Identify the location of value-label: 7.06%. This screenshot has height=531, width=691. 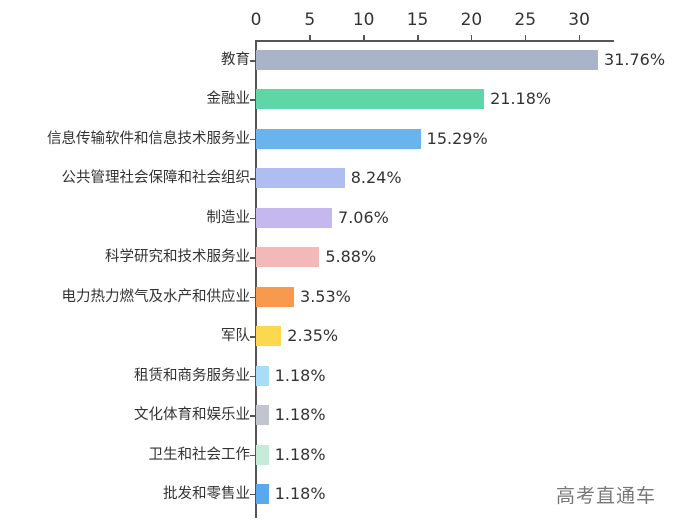
(363, 217).